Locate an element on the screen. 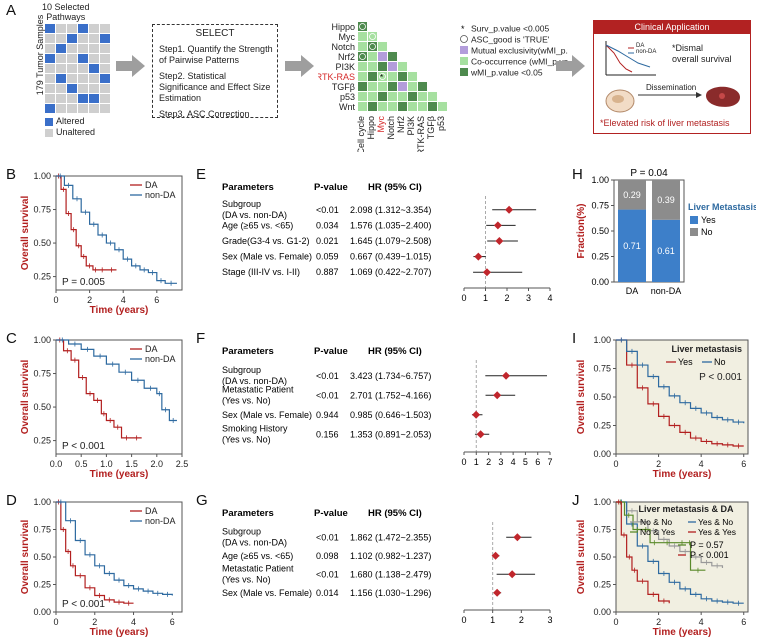  row-pvalue: 0.944 is located at coordinates (327, 415).